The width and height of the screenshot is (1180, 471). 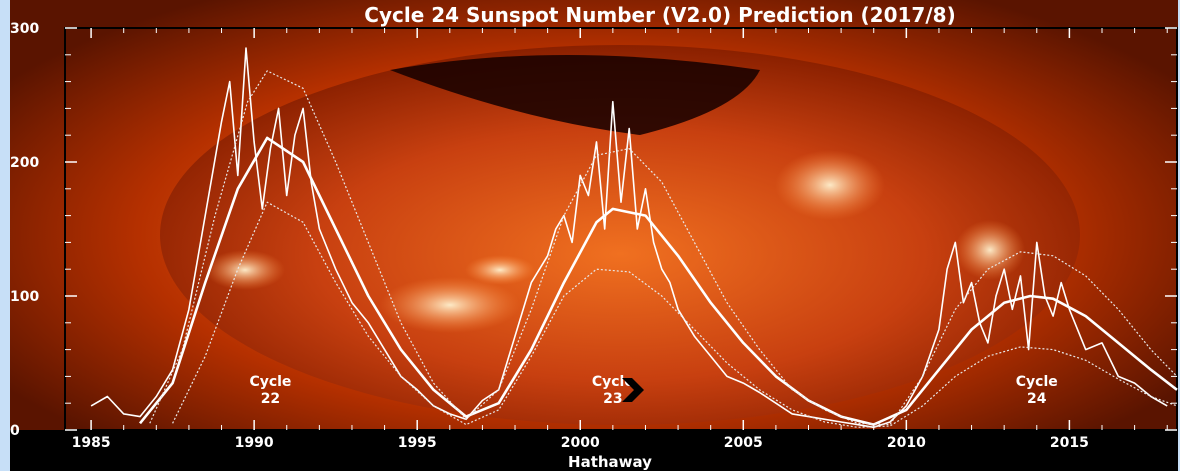 What do you see at coordinates (91, 443) in the screenshot?
I see `x-tick-label: 1985` at bounding box center [91, 443].